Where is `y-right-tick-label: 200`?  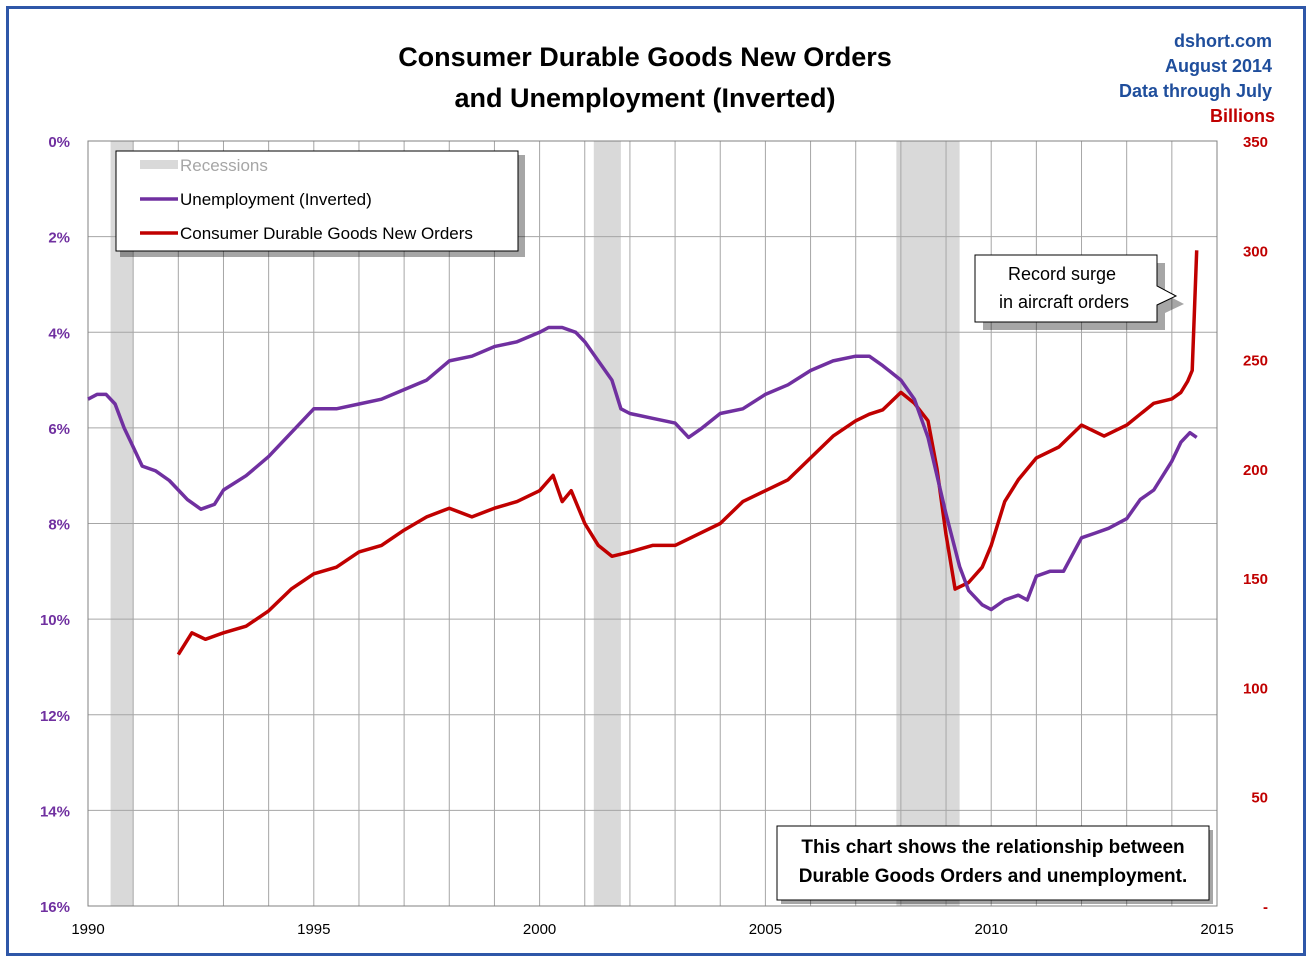
y-right-tick-label: 200 is located at coordinates (1255, 470).